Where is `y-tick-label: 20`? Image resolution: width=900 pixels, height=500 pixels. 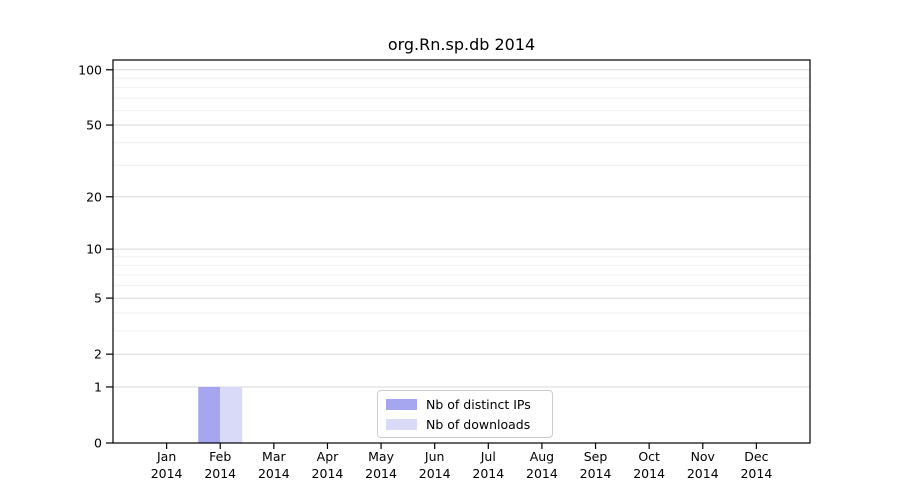 y-tick-label: 20 is located at coordinates (94, 196).